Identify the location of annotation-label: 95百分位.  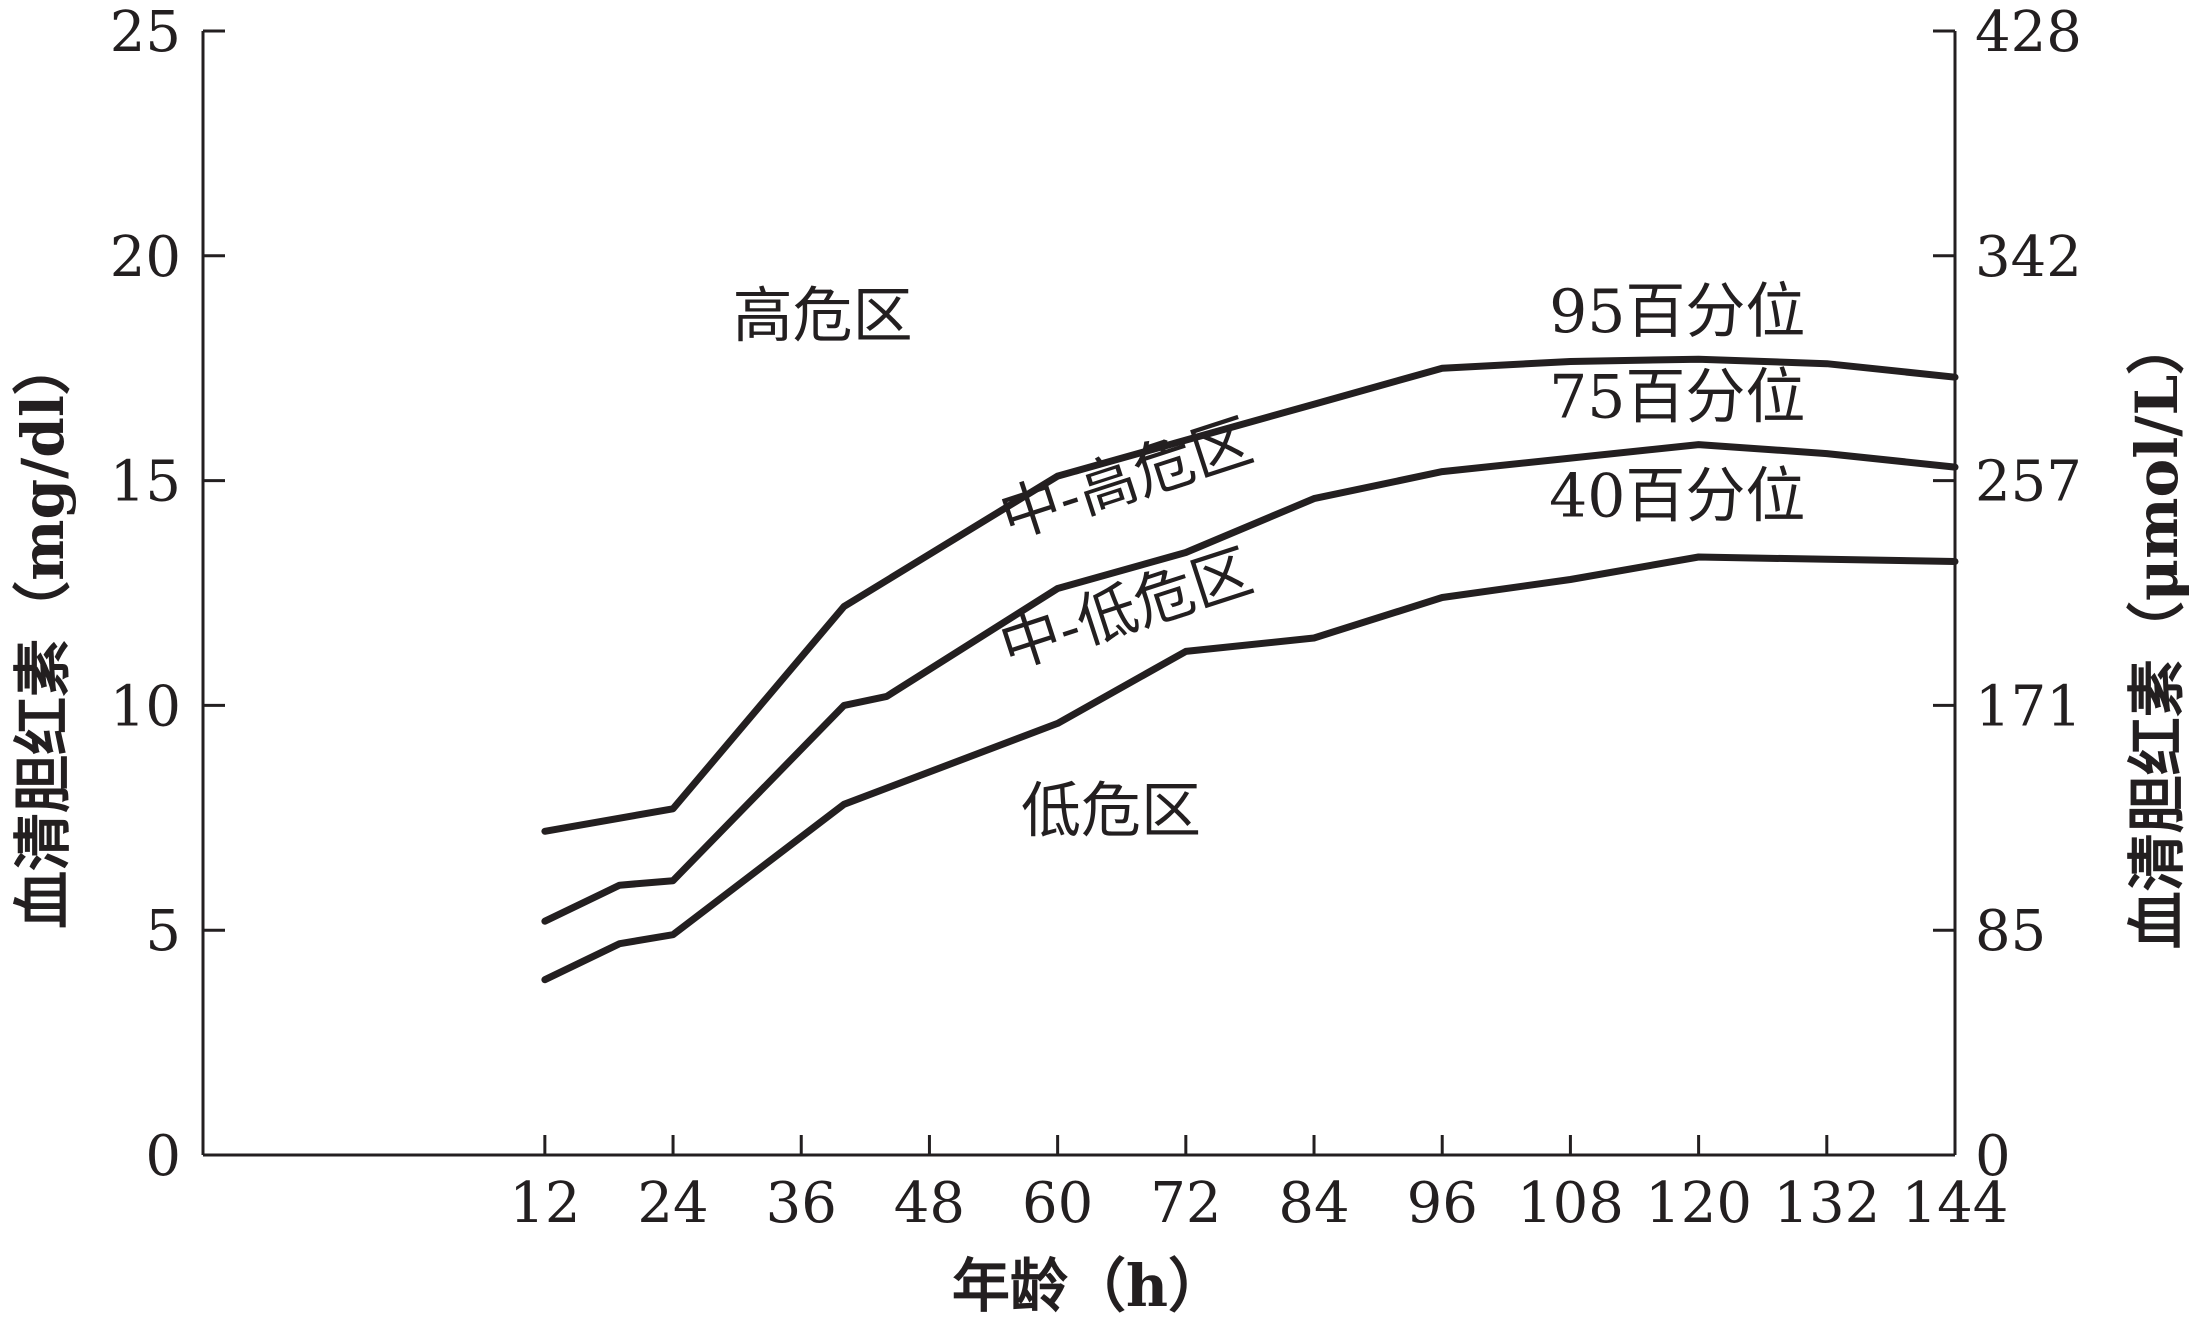
(1677, 312).